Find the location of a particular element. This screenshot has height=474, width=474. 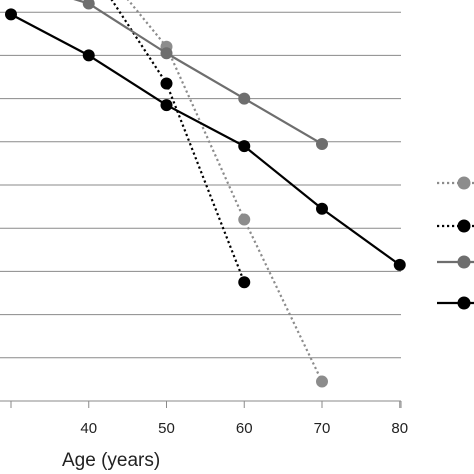

x-axis-title: Age (years) is located at coordinates (111, 460).